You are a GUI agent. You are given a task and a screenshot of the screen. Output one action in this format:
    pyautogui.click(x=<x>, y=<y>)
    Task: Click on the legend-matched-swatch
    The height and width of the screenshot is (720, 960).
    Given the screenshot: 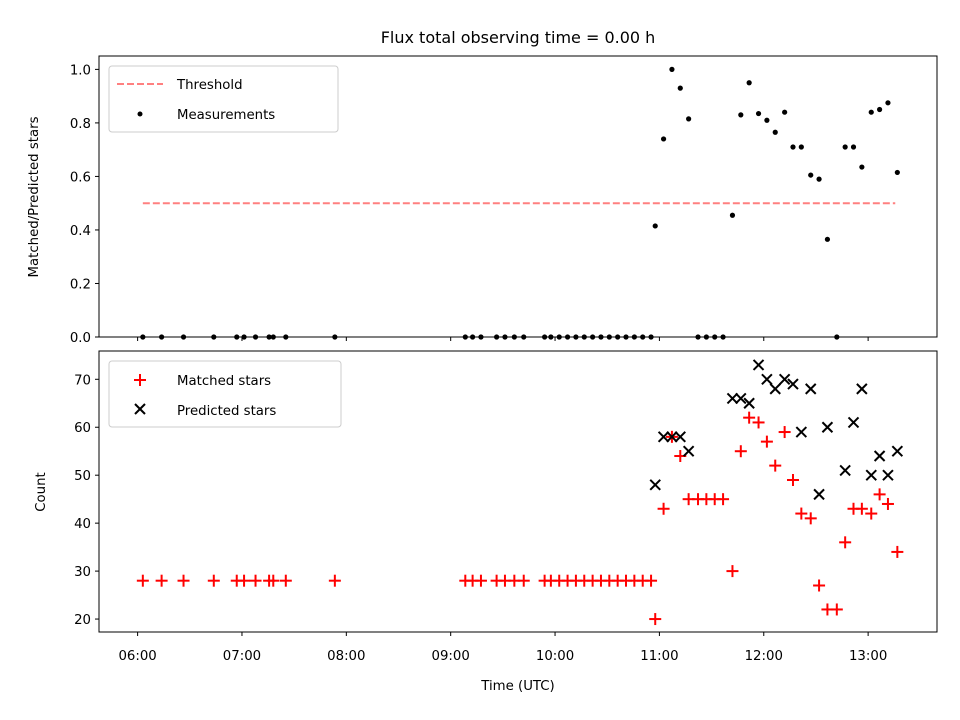 What is the action you would take?
    pyautogui.click(x=140, y=380)
    